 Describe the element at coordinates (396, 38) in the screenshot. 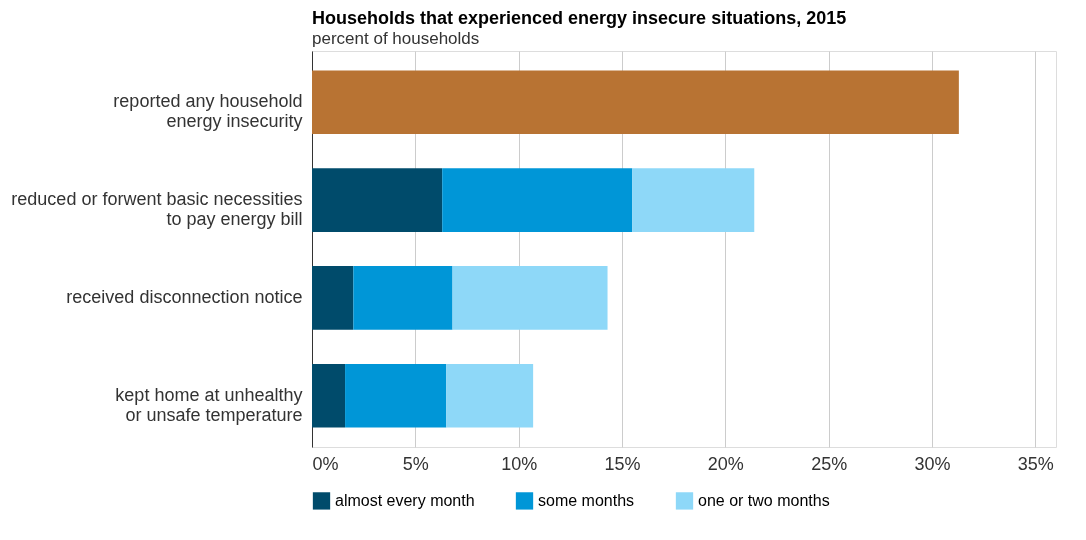

I see `chart-subtitle: percent of households` at that location.